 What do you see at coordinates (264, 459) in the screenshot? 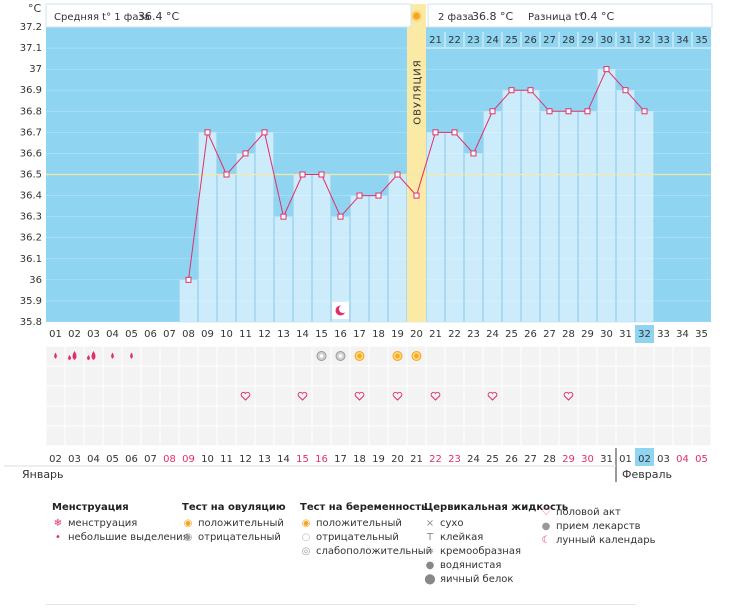
I see `calendar-date: 13` at bounding box center [264, 459].